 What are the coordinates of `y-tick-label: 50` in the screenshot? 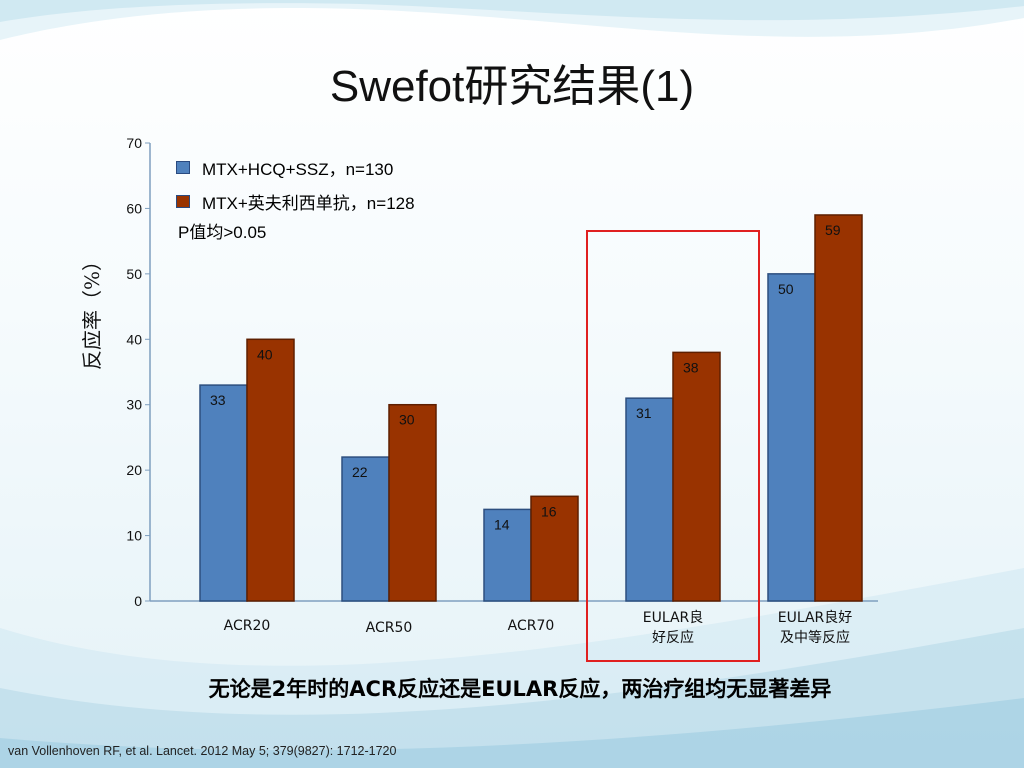 It's located at (134, 274).